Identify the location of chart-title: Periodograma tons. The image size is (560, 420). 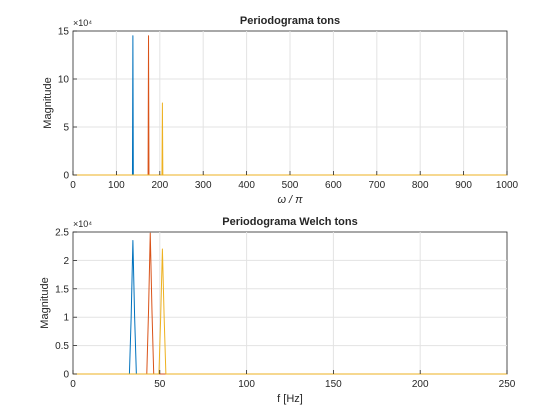
(290, 21).